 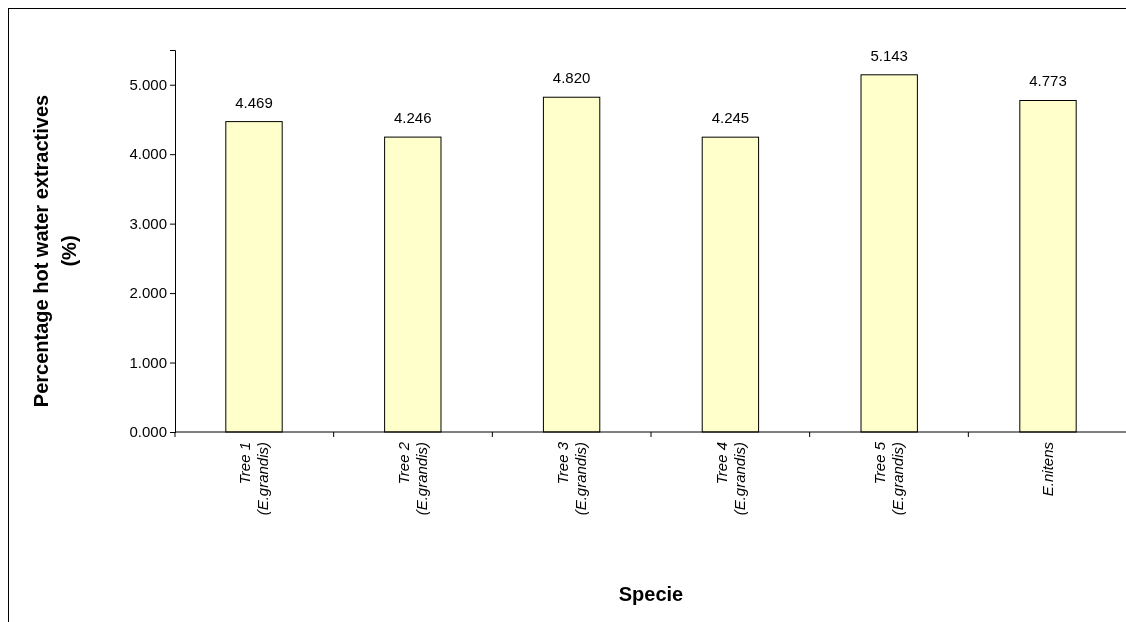 I want to click on x-tick-label: Tree 3 (E.grandis), so click(x=571, y=478).